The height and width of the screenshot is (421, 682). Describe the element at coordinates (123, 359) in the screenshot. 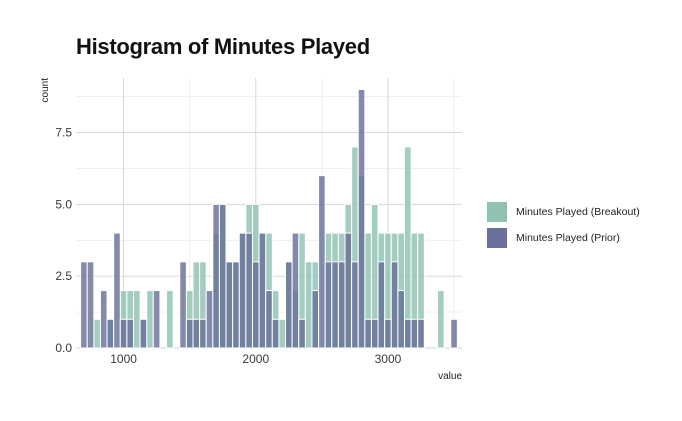

I see `x-tick-label: 1000` at that location.